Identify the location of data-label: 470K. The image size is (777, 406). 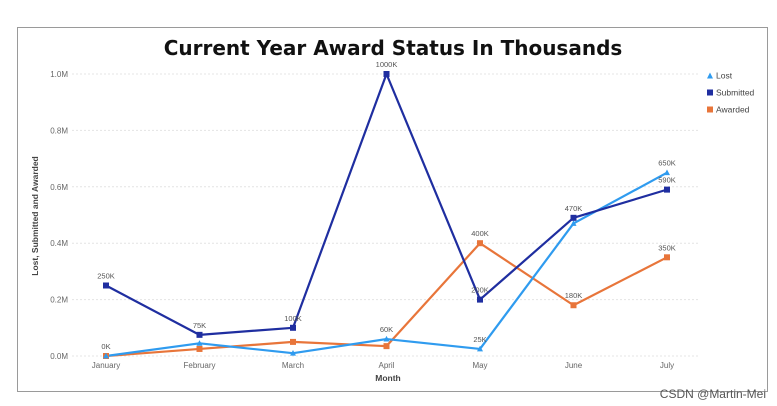
(574, 208).